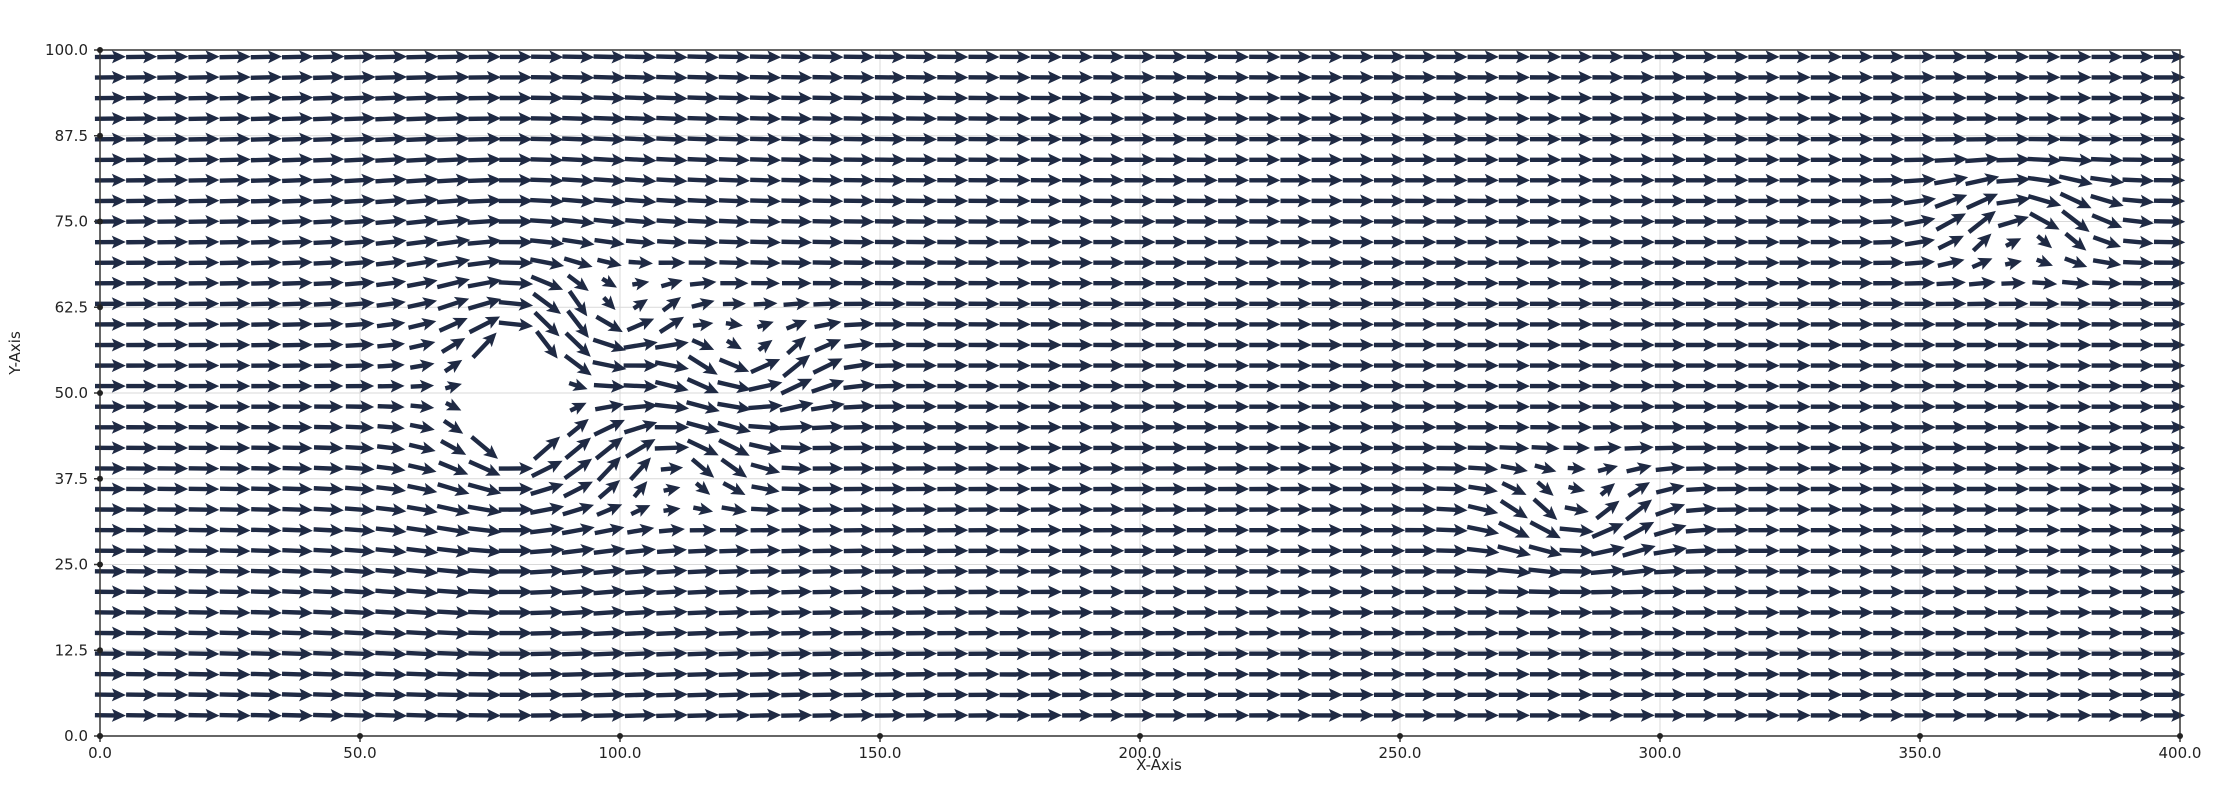 Image resolution: width=2236 pixels, height=800 pixels. What do you see at coordinates (2180, 736) in the screenshot?
I see `x-tick-dot` at bounding box center [2180, 736].